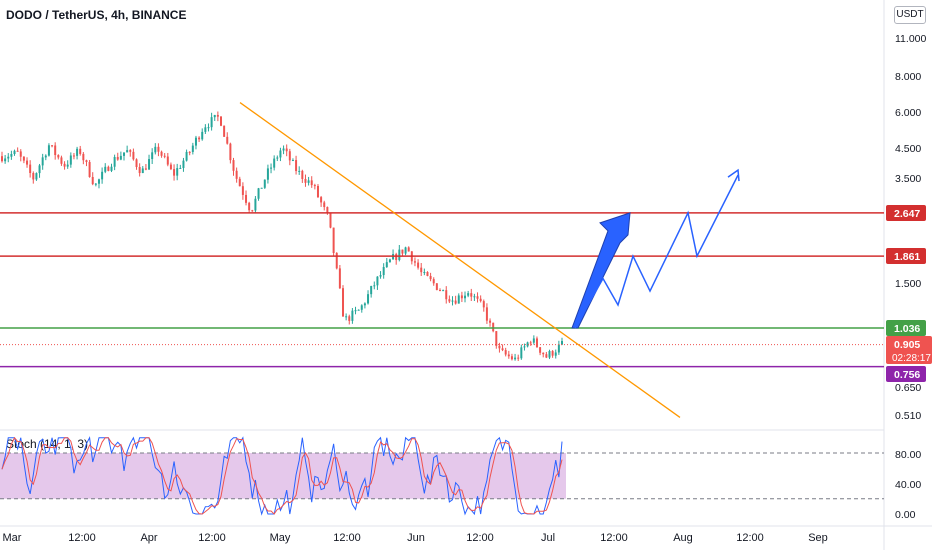 Image resolution: width=932 pixels, height=550 pixels. I want to click on time-tick: Aug, so click(683, 538).